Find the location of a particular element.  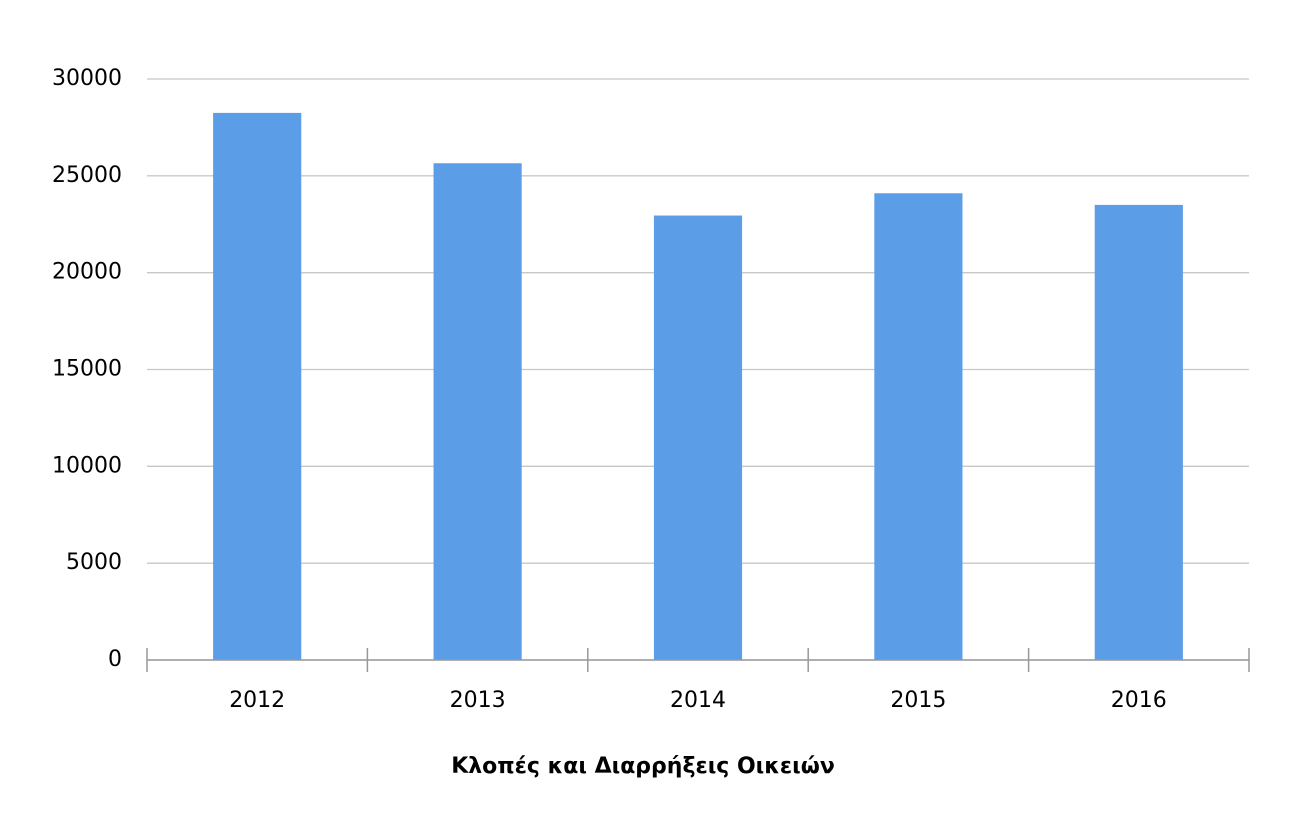

x-tick-label: 2016 is located at coordinates (1139, 700).